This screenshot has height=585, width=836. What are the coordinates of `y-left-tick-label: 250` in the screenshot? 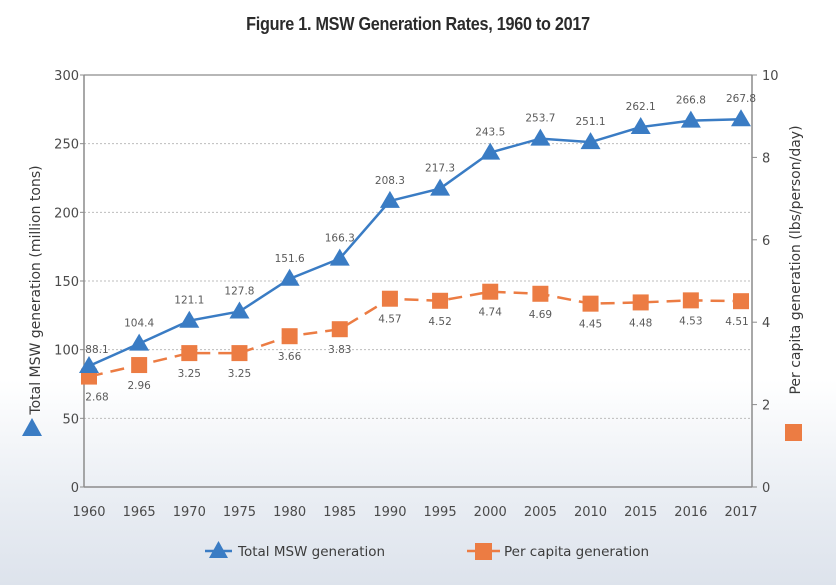 It's located at (66, 145).